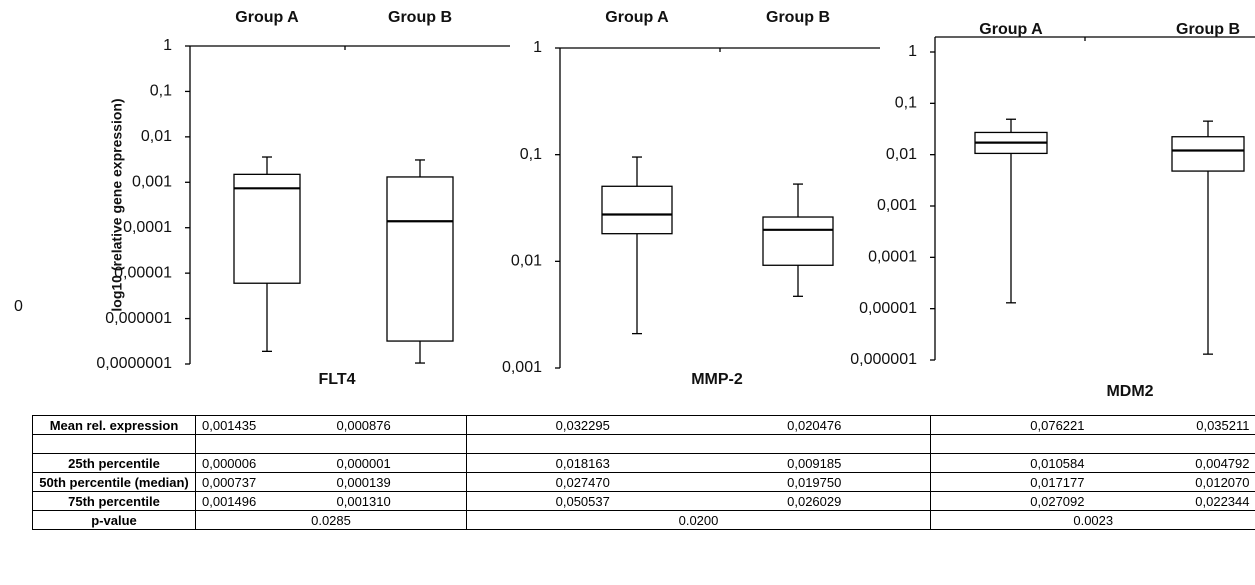 The width and height of the screenshot is (1255, 585). Describe the element at coordinates (1010, 425) in the screenshot. I see `cell: 0,076221` at that location.